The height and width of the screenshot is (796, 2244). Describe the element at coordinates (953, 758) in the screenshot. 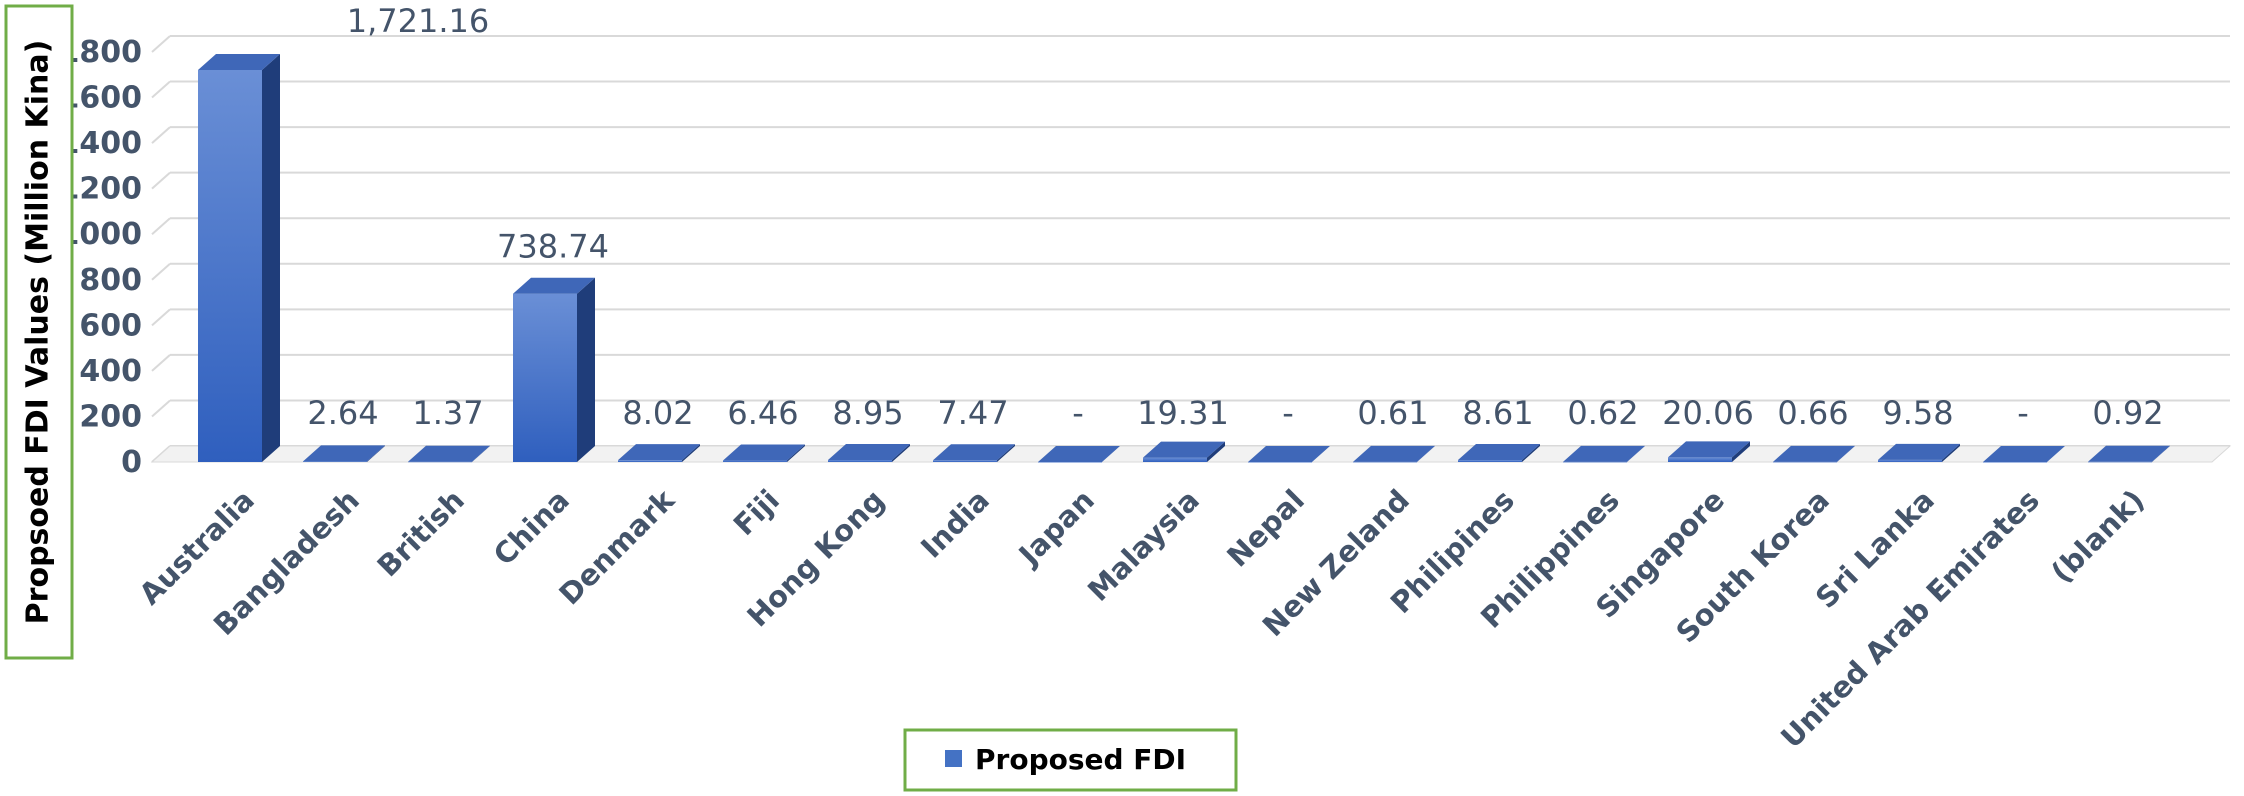

I see `legend-swatch` at that location.